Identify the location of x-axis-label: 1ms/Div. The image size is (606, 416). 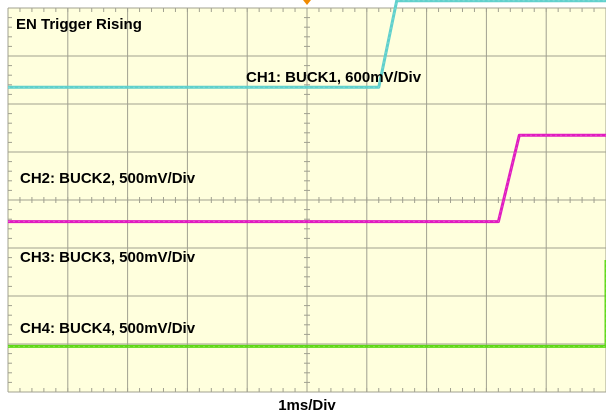
(307, 405).